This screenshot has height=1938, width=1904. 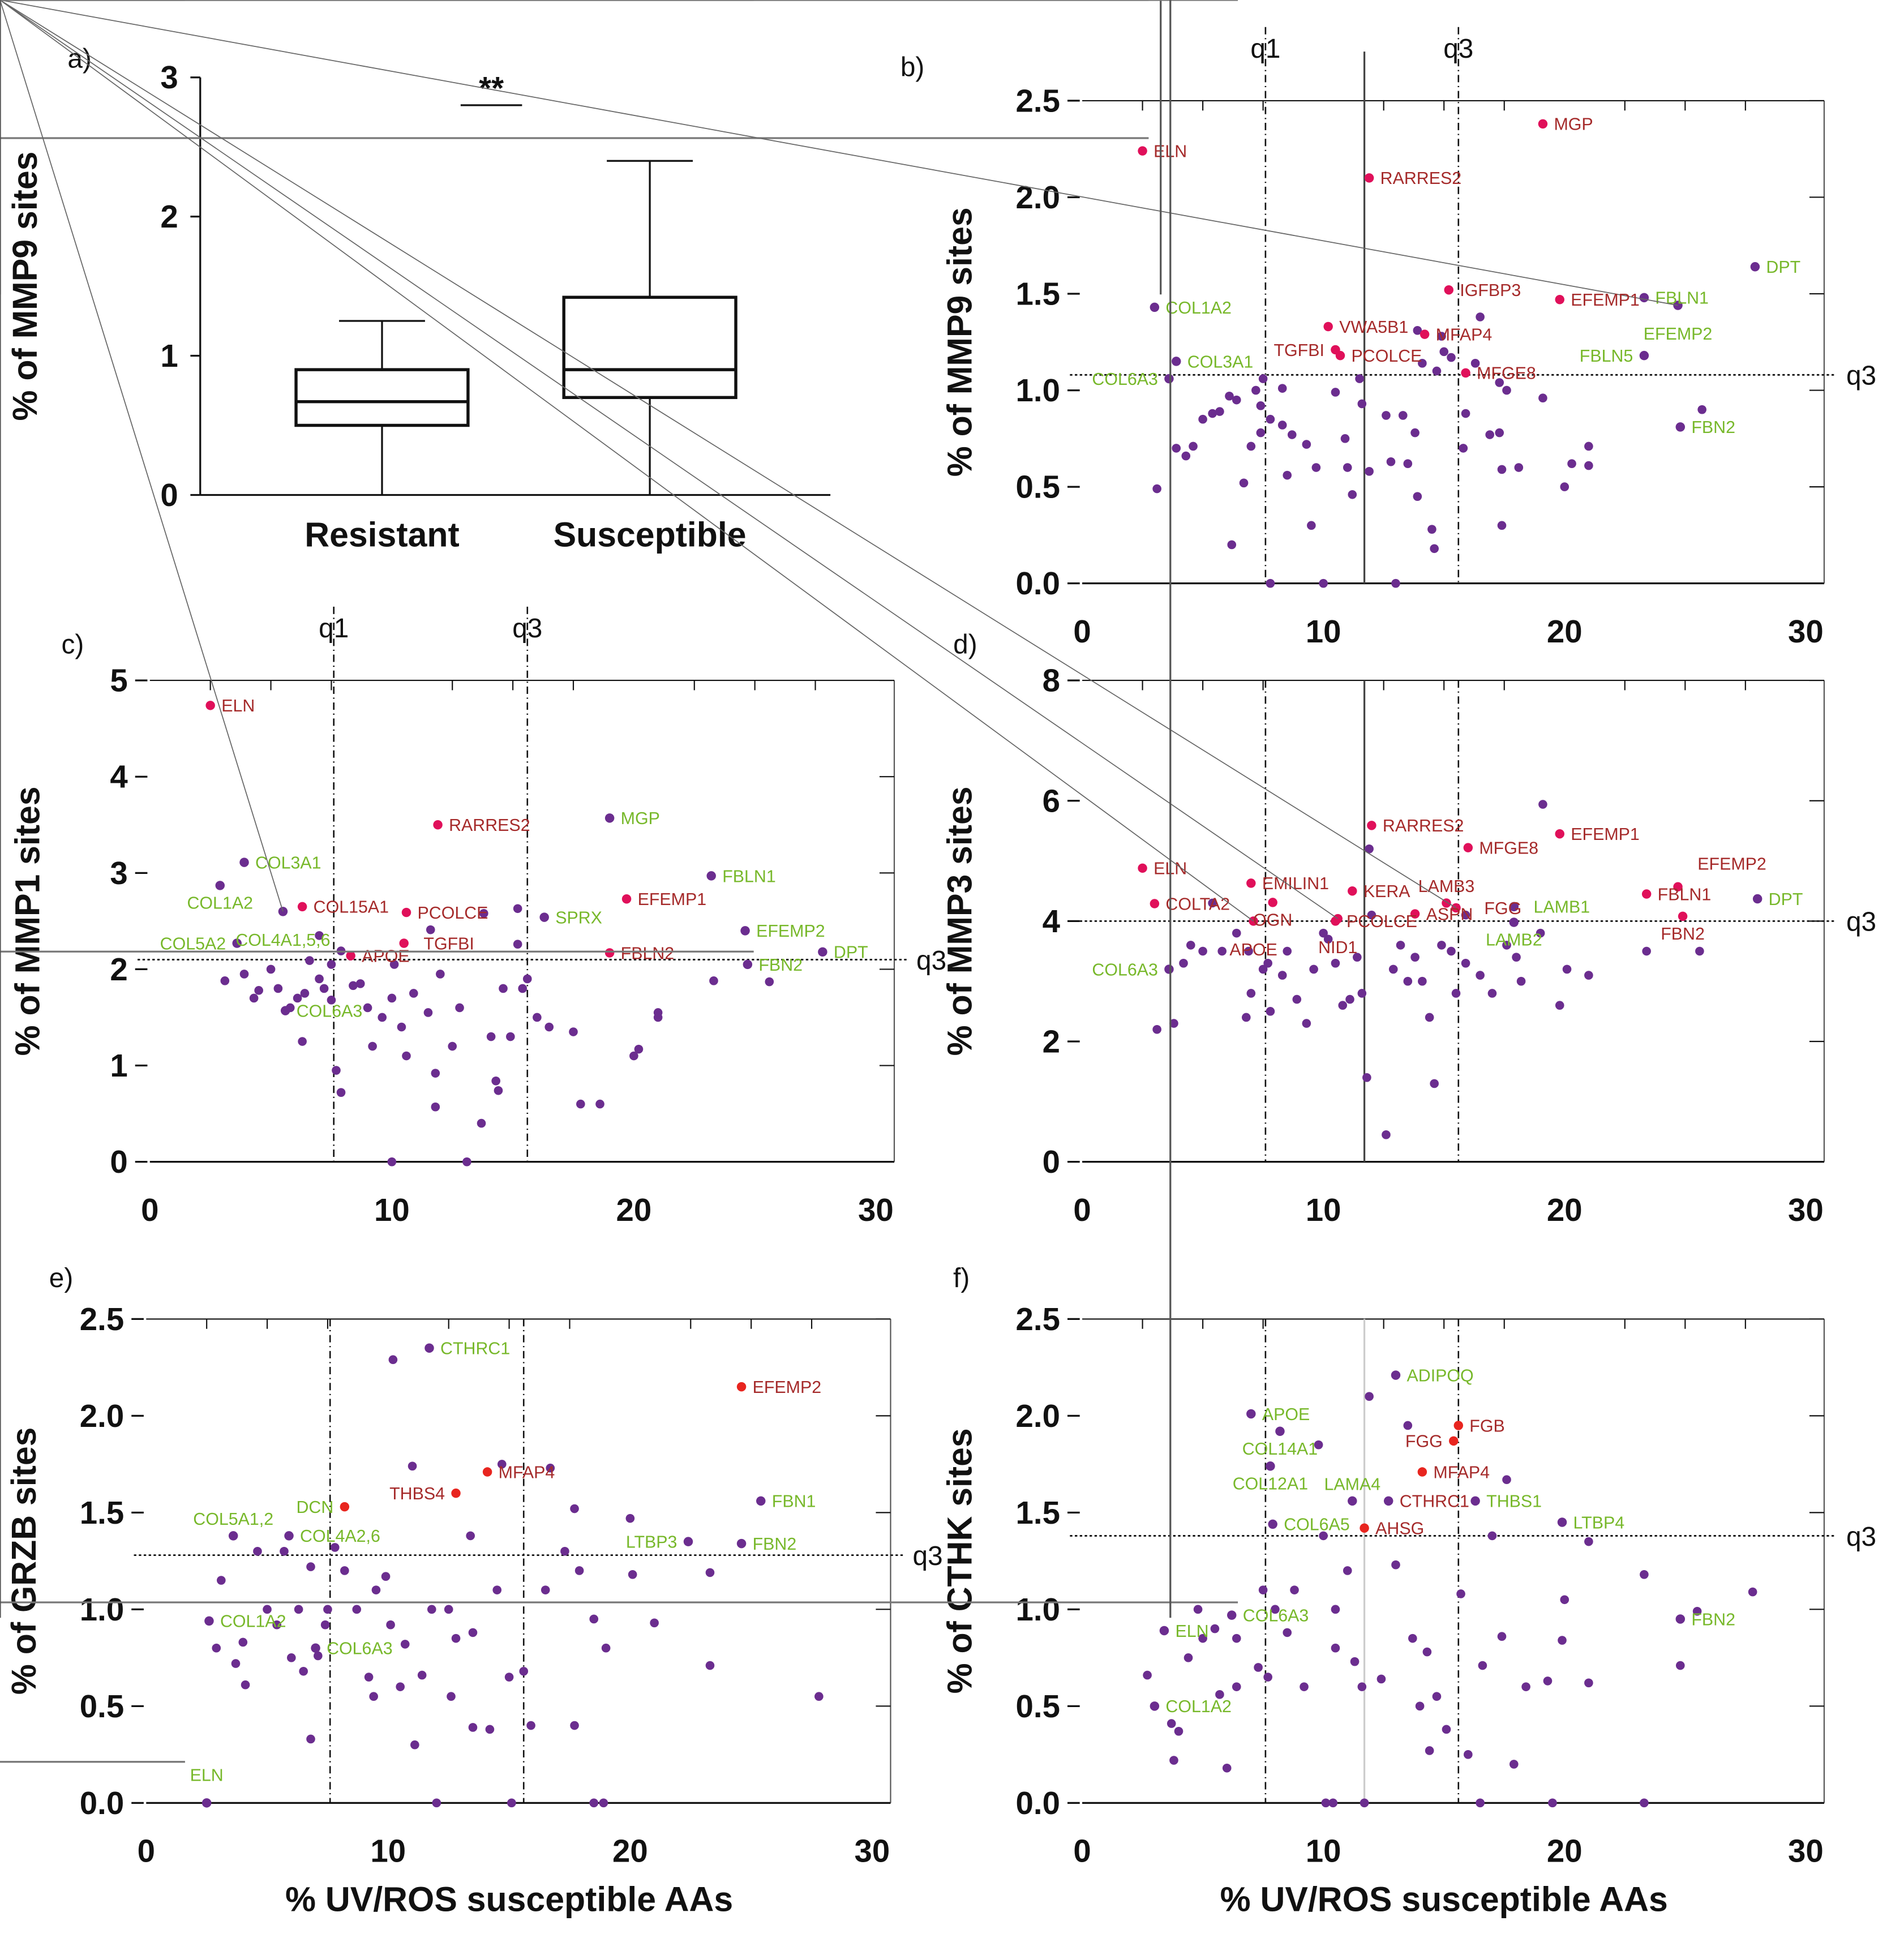 What do you see at coordinates (244, 862) in the screenshot?
I see `data-point-col3a1` at bounding box center [244, 862].